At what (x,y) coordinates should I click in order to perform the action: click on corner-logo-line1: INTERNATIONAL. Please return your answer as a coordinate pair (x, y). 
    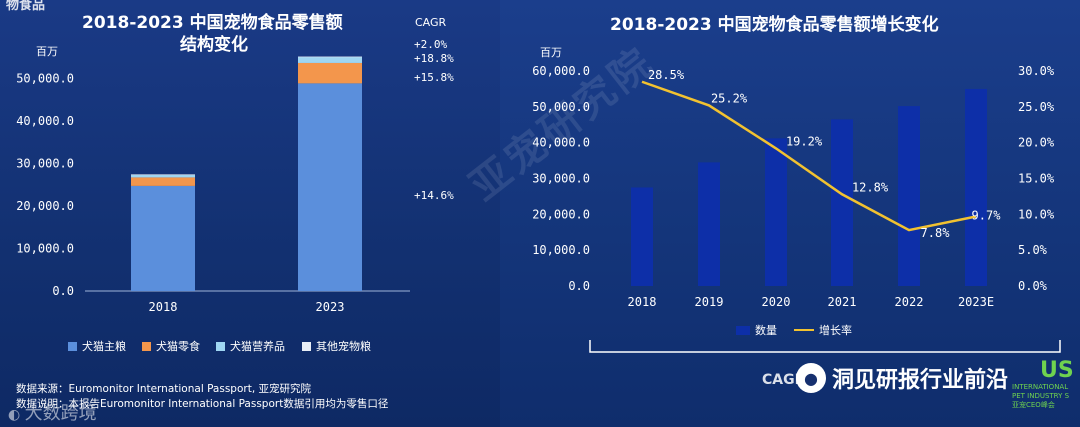
    Looking at the image, I should click on (1040, 387).